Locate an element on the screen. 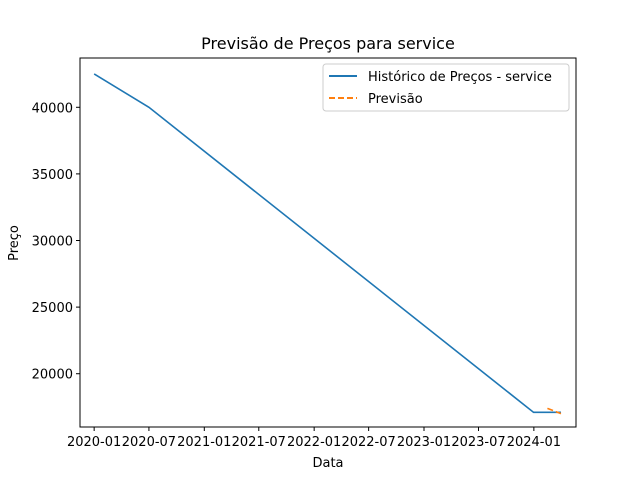  x-axis-label: Data is located at coordinates (327, 463).